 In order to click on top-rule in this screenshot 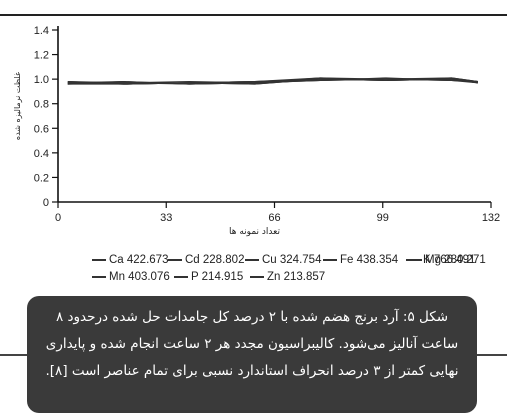, I will do `click(253, 15)`.